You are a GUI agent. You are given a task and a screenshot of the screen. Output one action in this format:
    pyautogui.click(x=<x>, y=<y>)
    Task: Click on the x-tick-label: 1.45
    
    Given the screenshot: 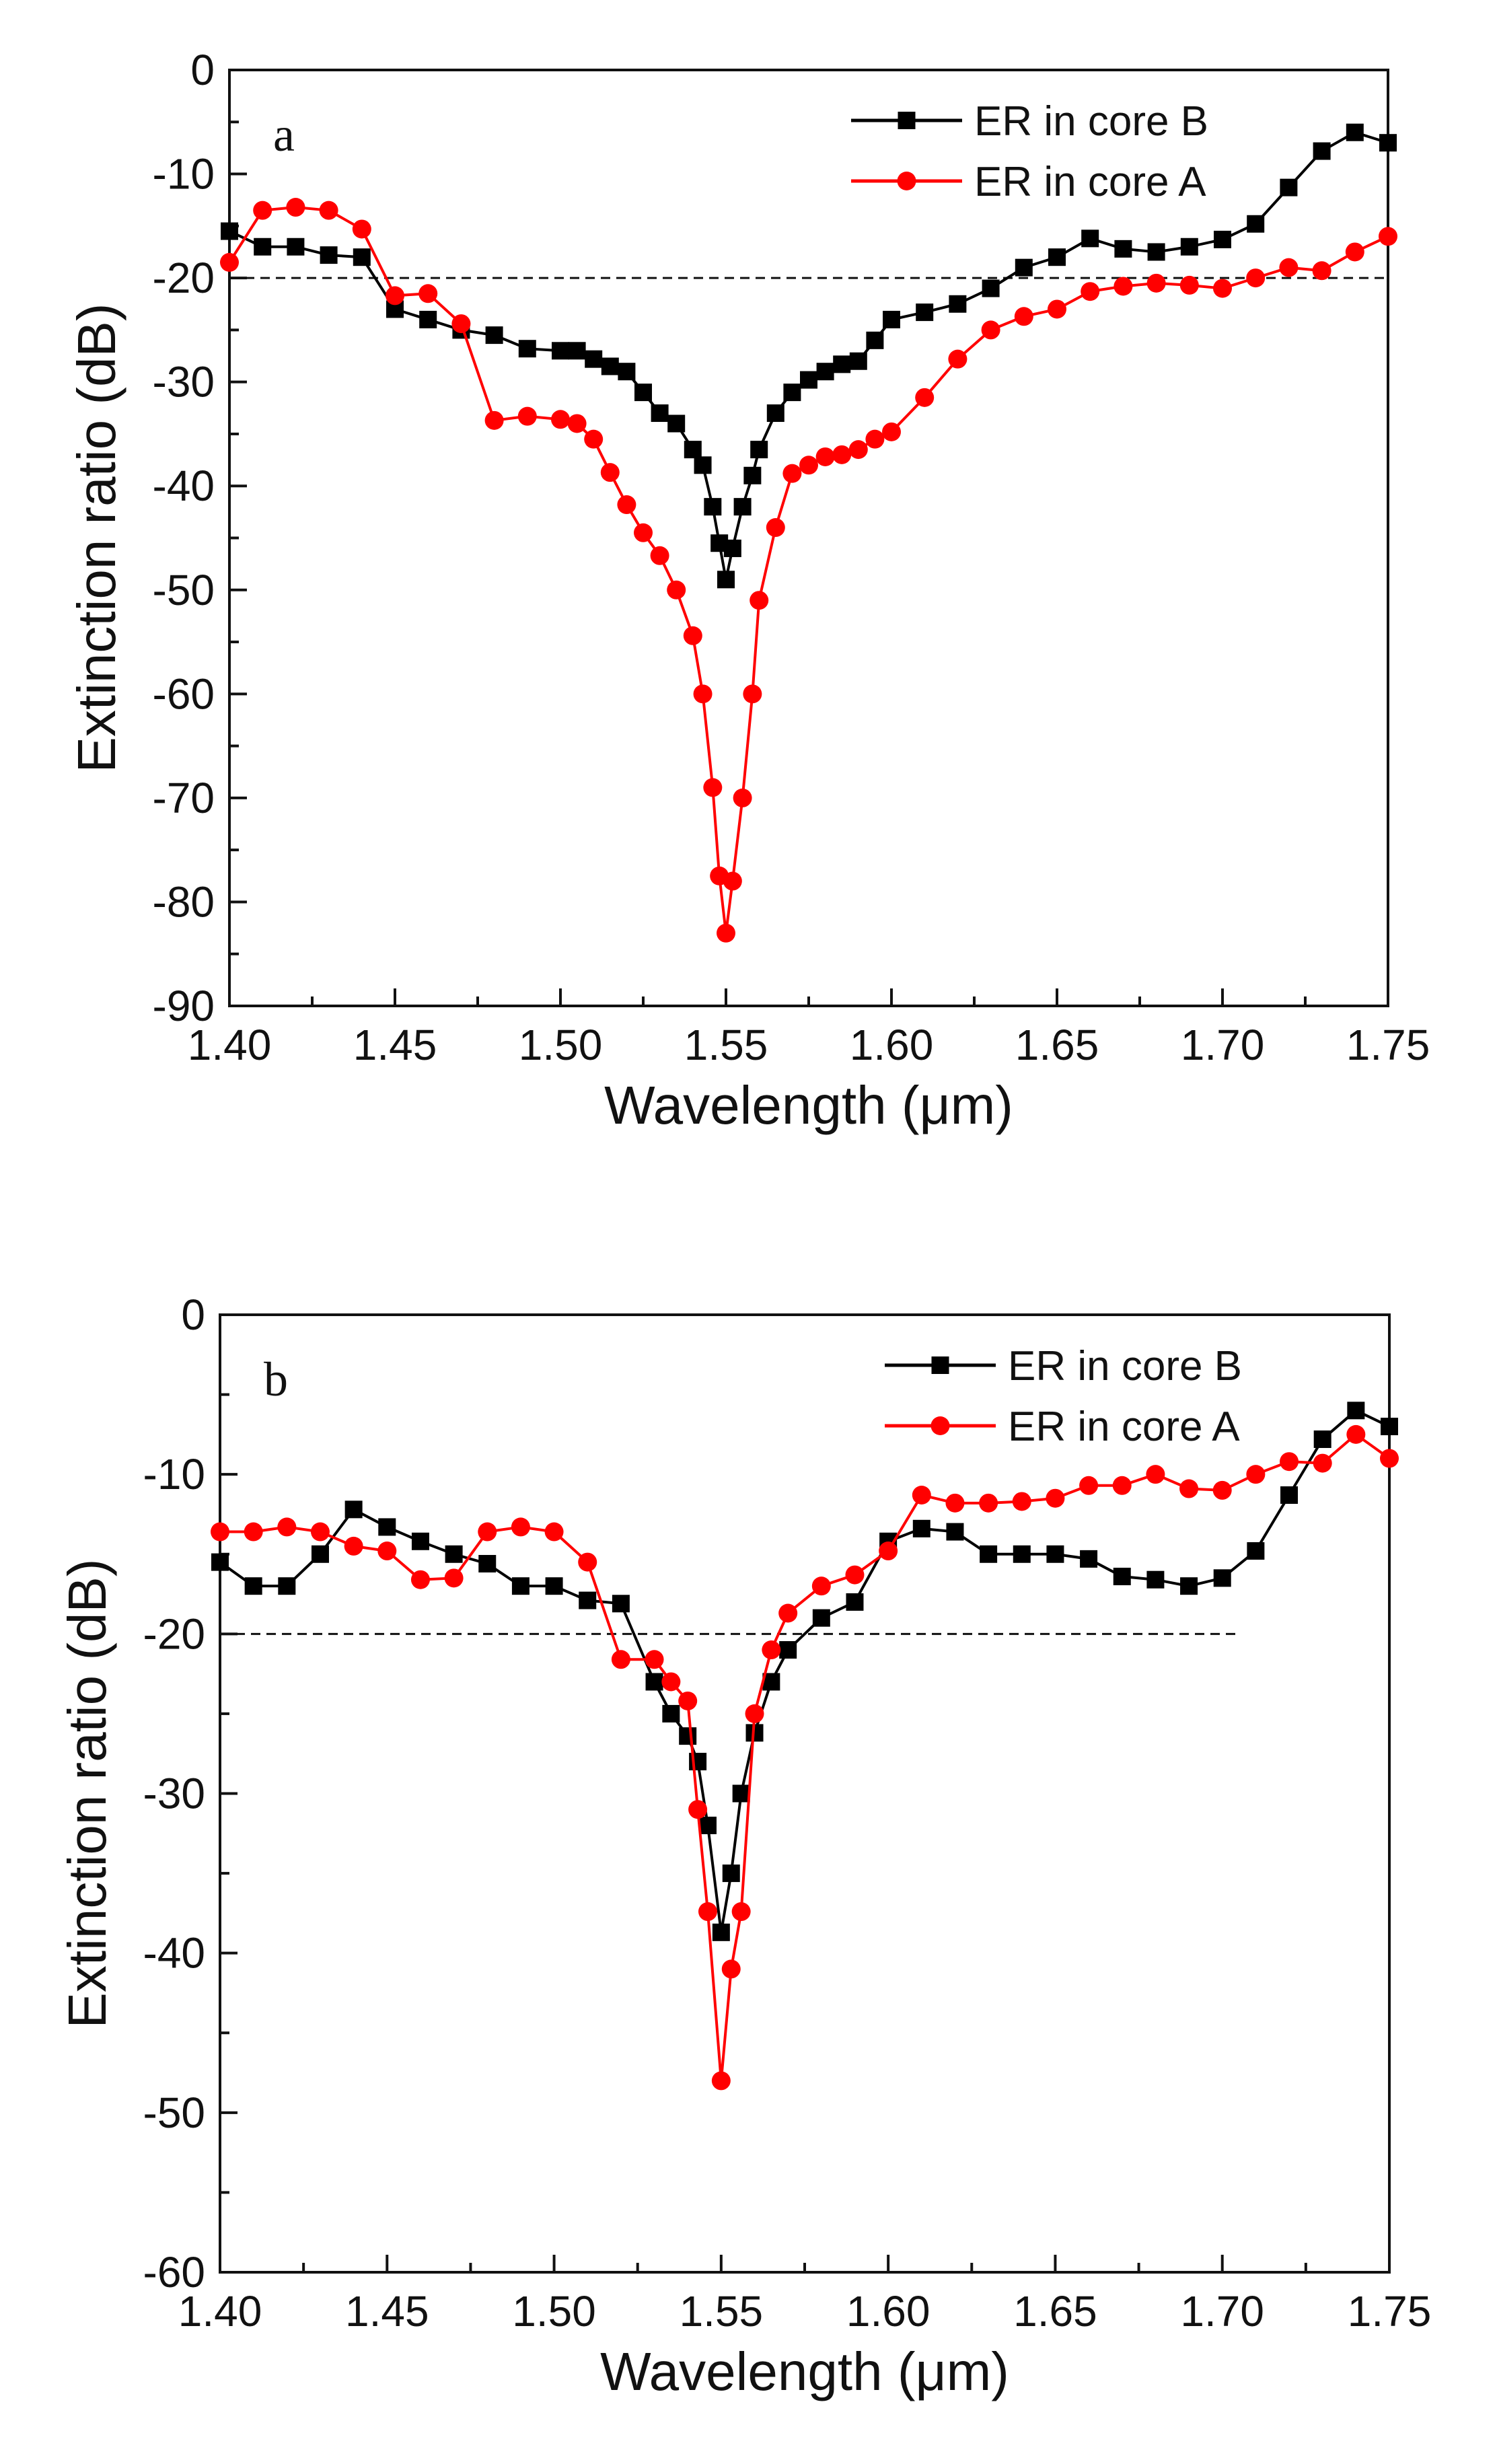 What is the action you would take?
    pyautogui.click(x=395, y=1045)
    